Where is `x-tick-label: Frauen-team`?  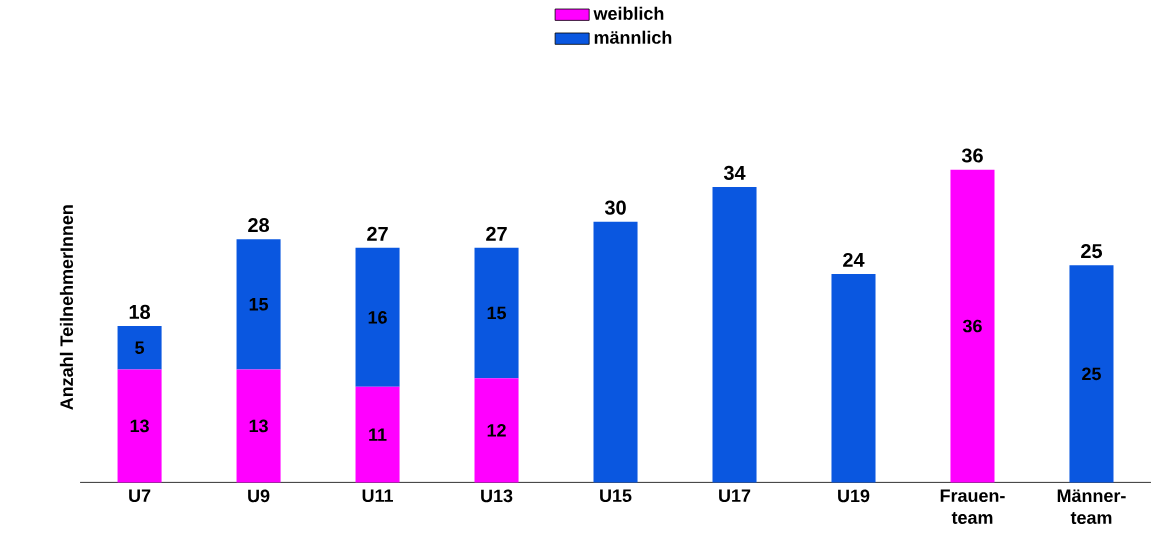 x-tick-label: Frauen-team is located at coordinates (972, 506).